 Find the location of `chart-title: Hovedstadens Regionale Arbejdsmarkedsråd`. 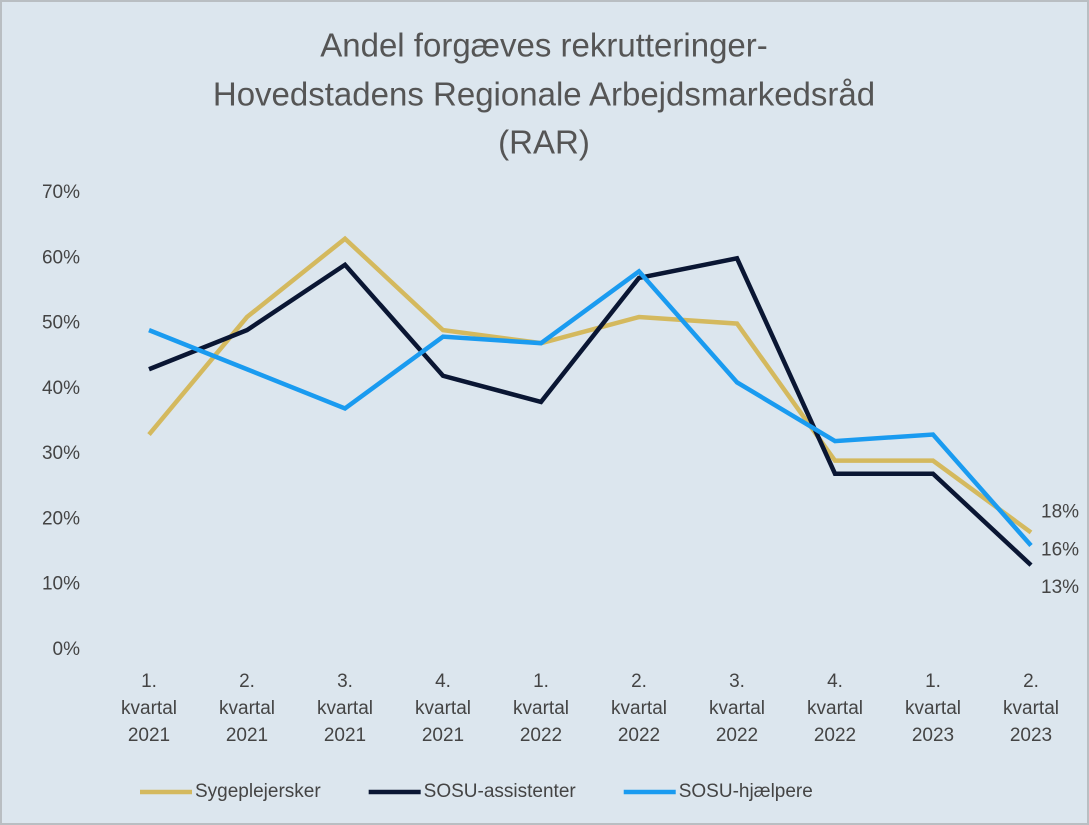

chart-title: Hovedstadens Regionale Arbejdsmarkedsråd is located at coordinates (544, 94).